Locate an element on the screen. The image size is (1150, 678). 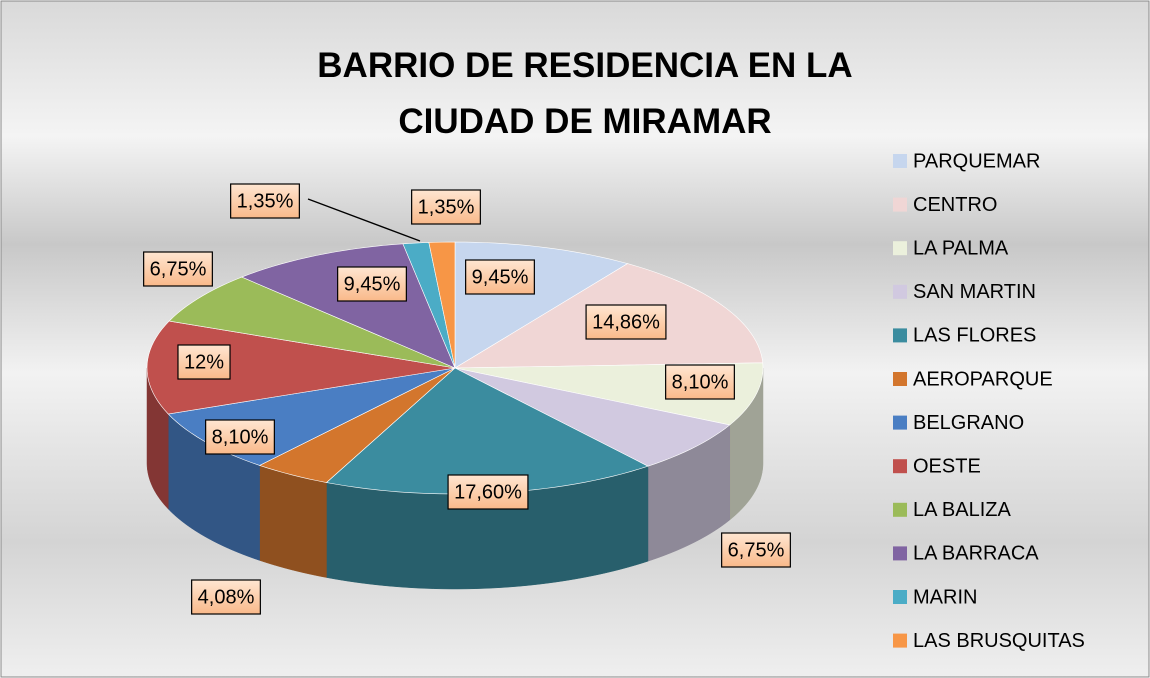
data-label: 4,08% is located at coordinates (226, 597).